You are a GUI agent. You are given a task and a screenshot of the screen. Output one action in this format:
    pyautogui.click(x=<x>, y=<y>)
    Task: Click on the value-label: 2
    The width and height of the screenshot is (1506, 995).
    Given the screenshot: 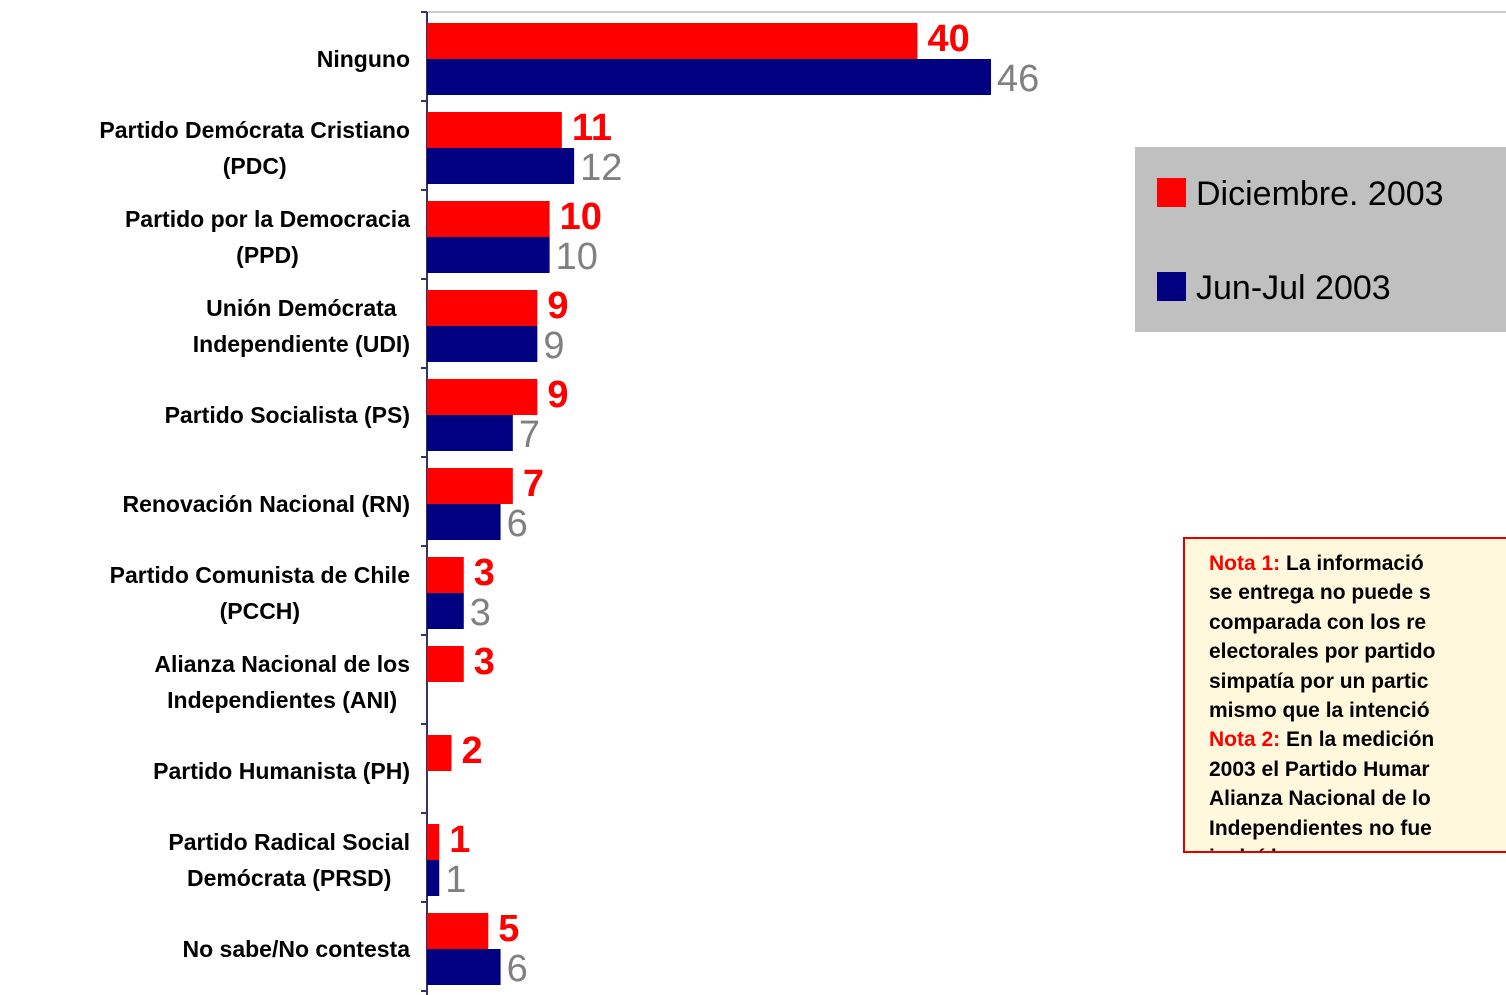 What is the action you would take?
    pyautogui.click(x=472, y=751)
    